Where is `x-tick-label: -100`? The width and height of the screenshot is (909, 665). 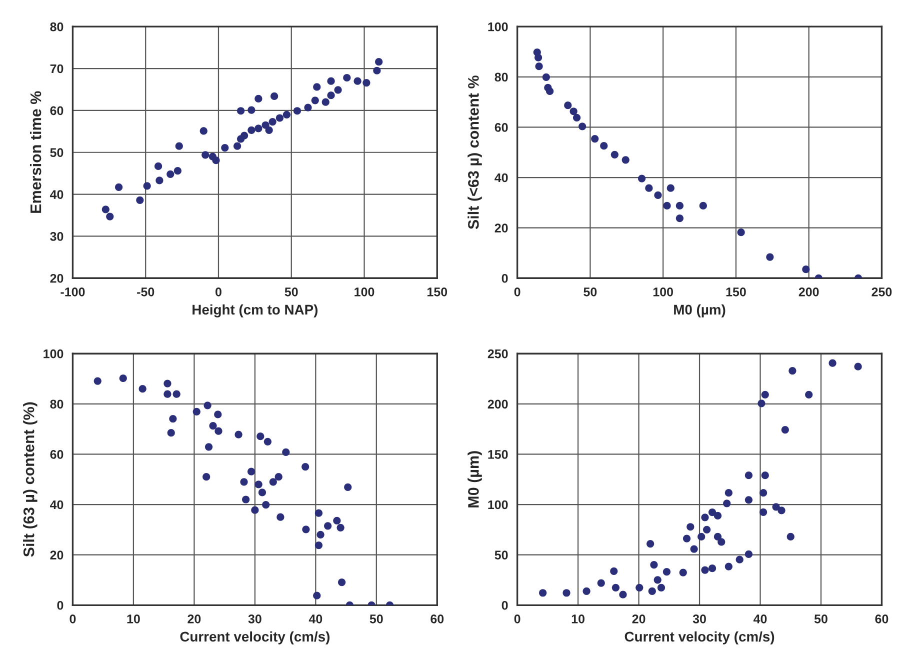
x-tick-label: -100 is located at coordinates (72, 292).